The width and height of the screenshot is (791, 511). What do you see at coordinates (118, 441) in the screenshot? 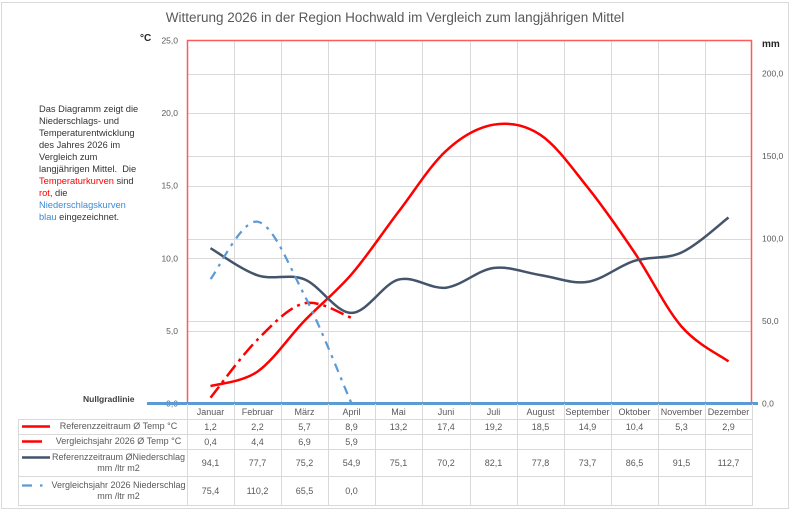
I see `legend-label-line: Vergleichsjahr 2026 Ø Temp °C` at bounding box center [118, 441].